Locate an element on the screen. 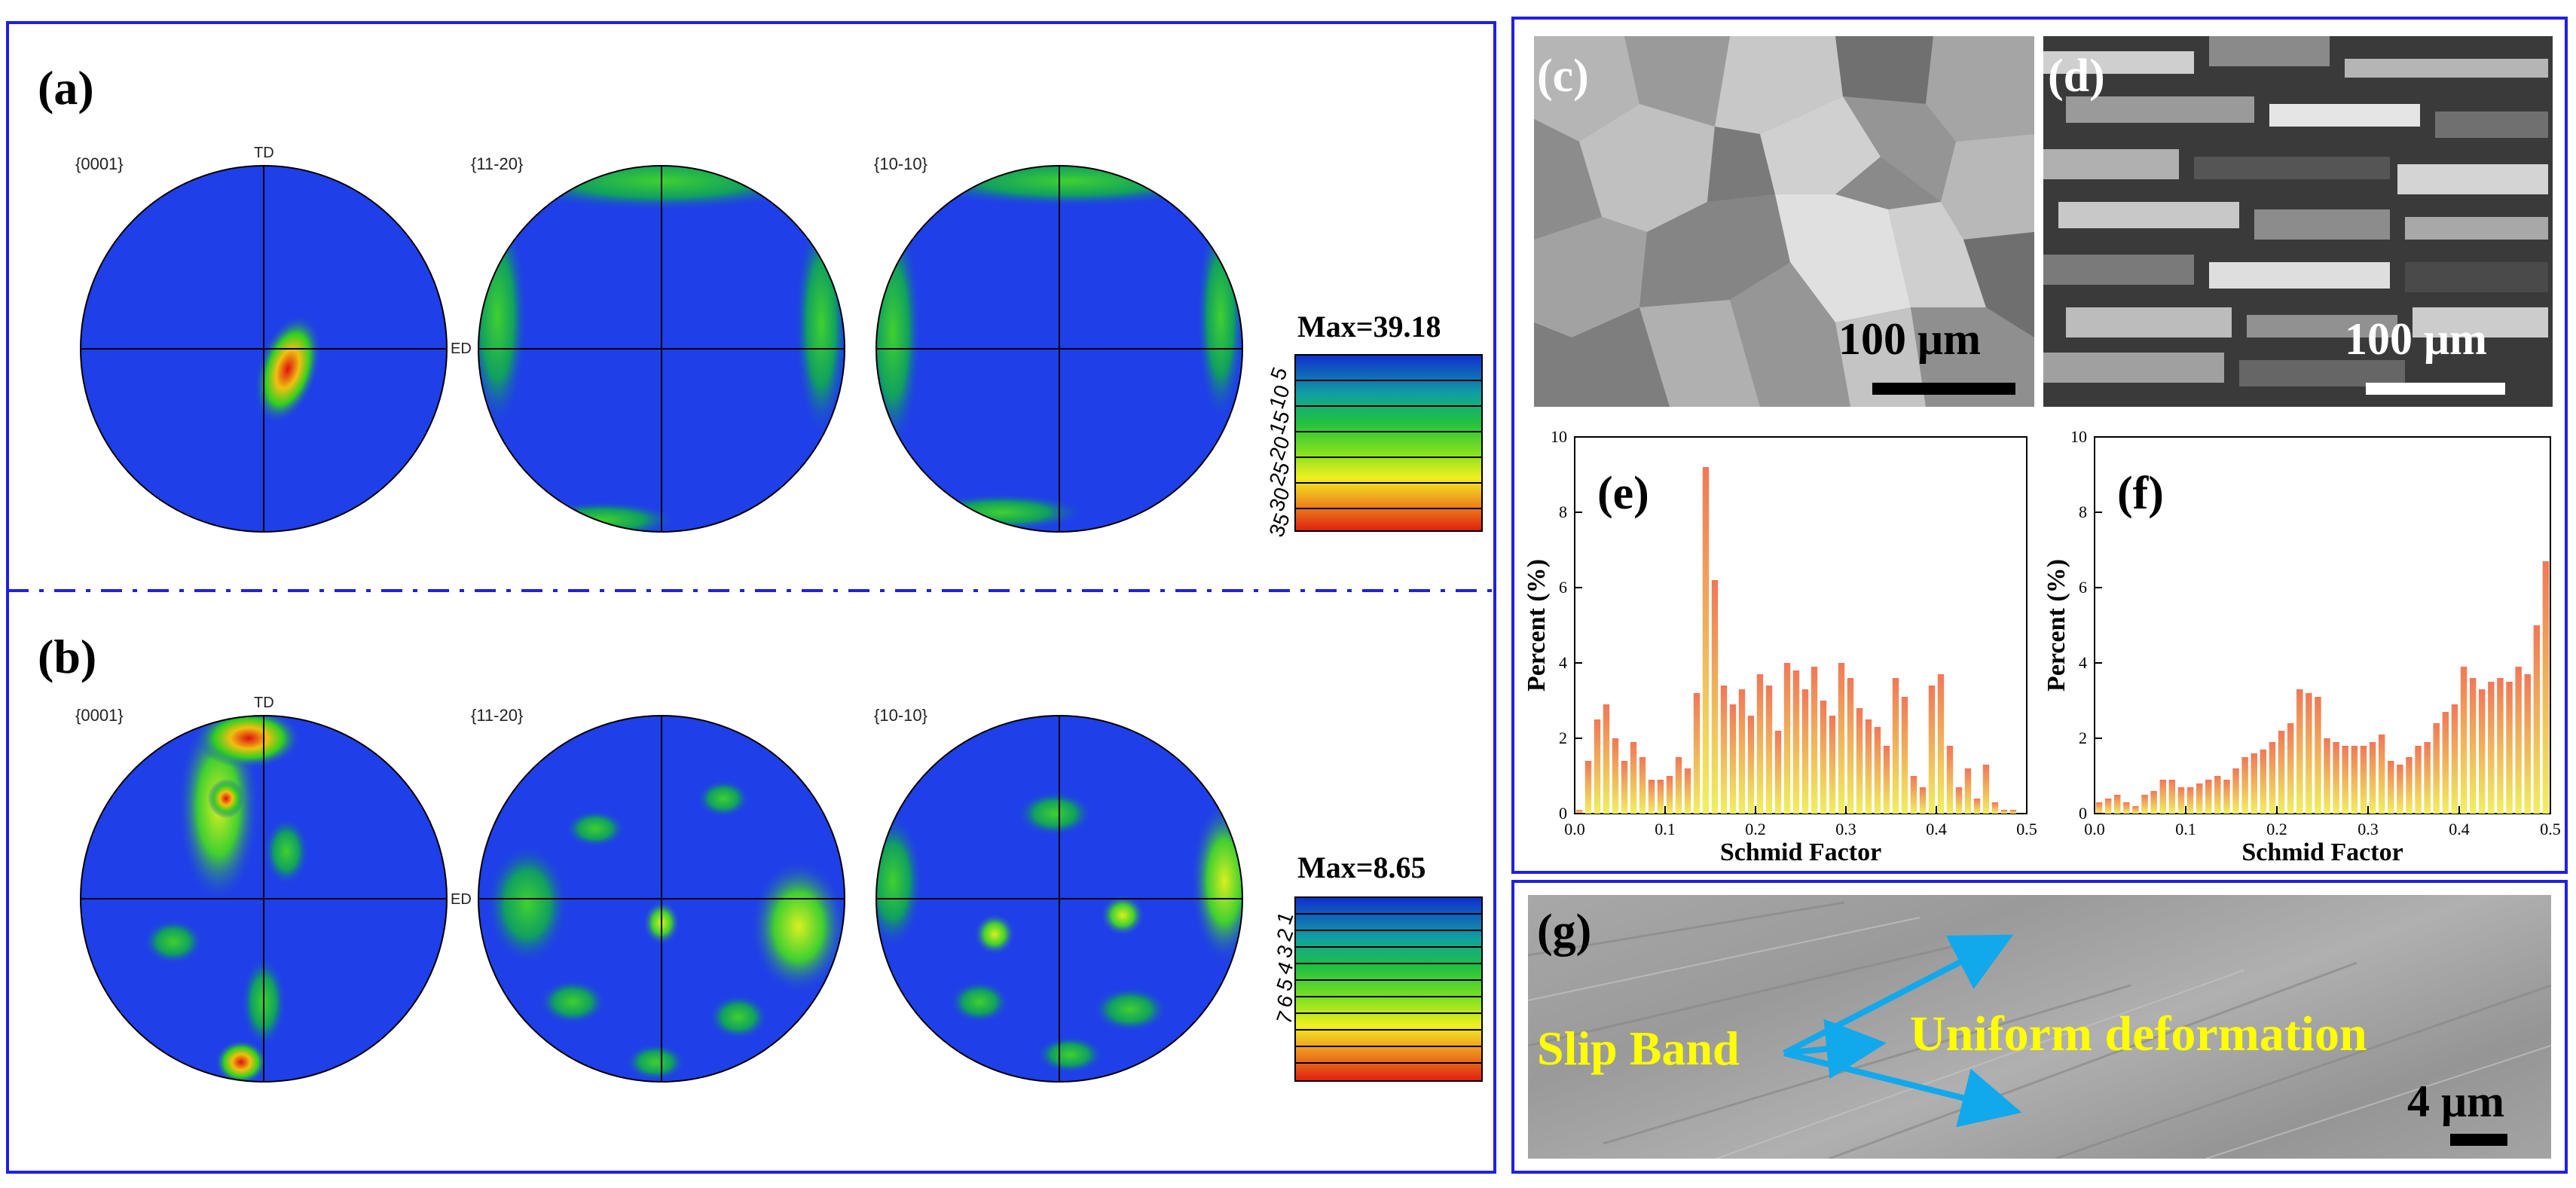 Image resolution: width=2576 pixels, height=1188 pixels. legend-a-colorbar is located at coordinates (1388, 443).